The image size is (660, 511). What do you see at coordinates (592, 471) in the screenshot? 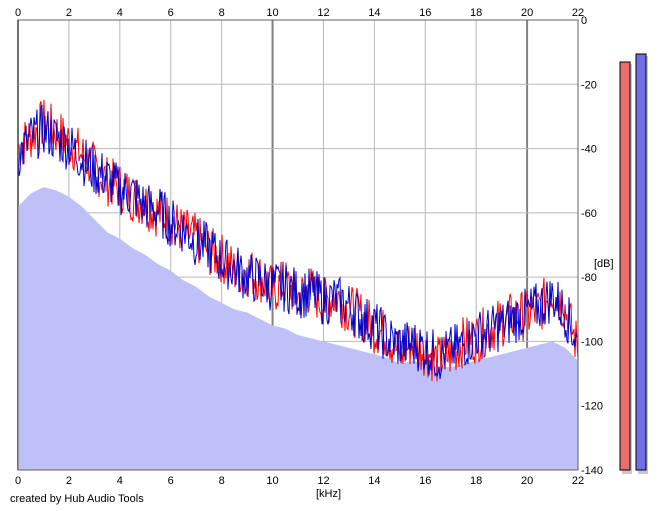
I see `y-tick-label: -140` at bounding box center [592, 471].